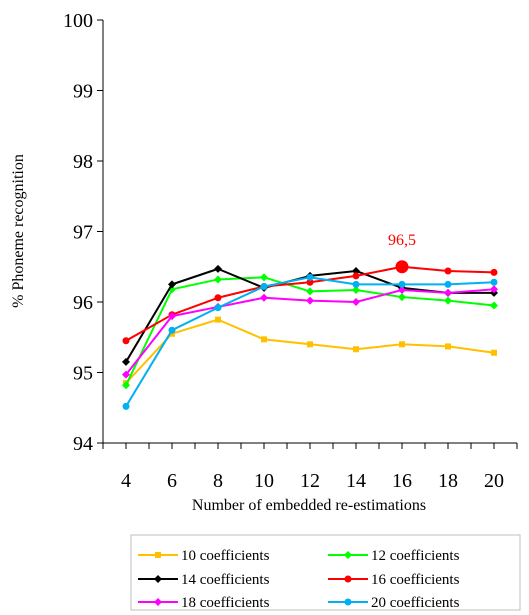 This screenshot has height=615, width=529. I want to click on x-tick-label: 20, so click(494, 481).